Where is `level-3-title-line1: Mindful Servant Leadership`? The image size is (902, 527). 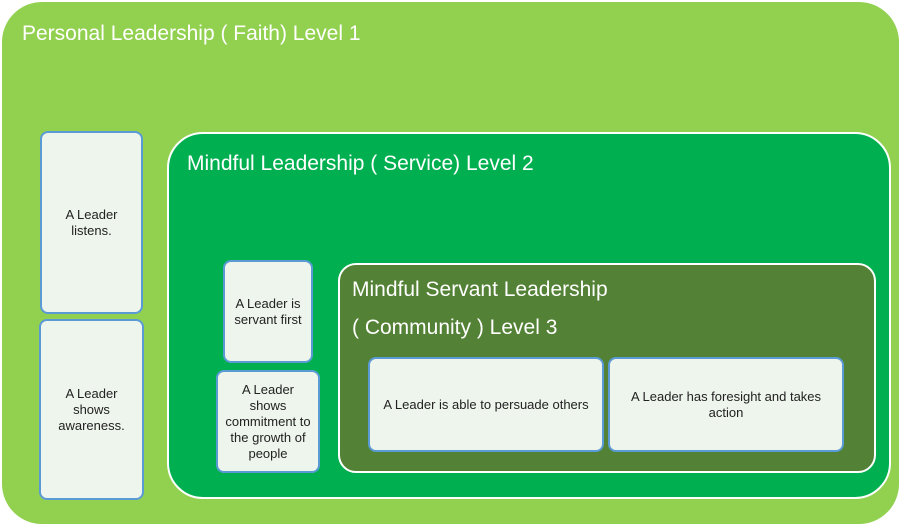 level-3-title-line1: Mindful Servant Leadership is located at coordinates (480, 289).